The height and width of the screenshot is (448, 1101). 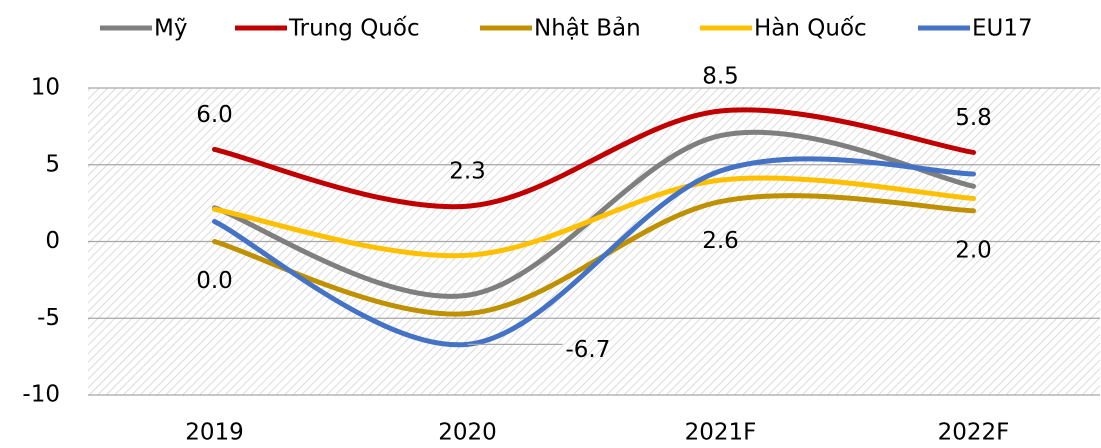 I want to click on data-label: 2.0, so click(x=973, y=250).